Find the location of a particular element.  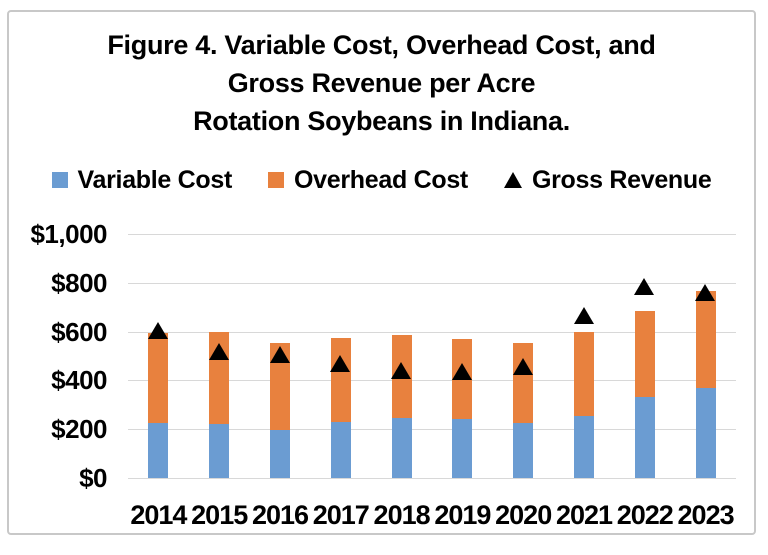

y-tick-label-200: $200 is located at coordinates (79, 429).